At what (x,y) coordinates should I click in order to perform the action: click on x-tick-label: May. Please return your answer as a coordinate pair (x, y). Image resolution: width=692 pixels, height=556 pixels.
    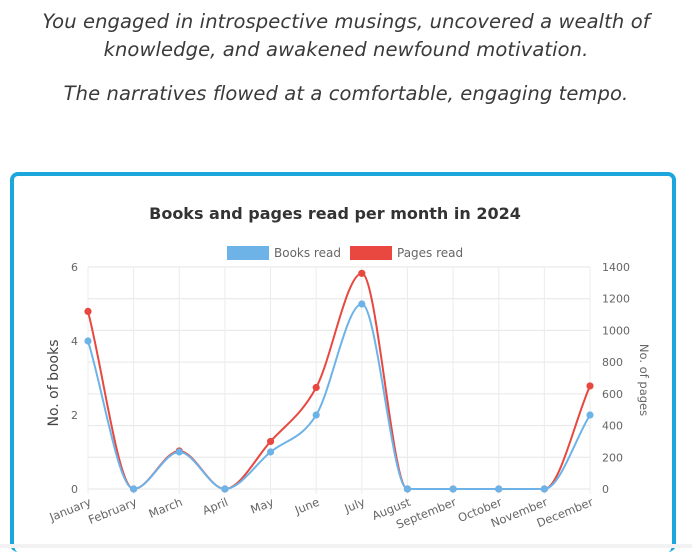
    Looking at the image, I should click on (261, 506).